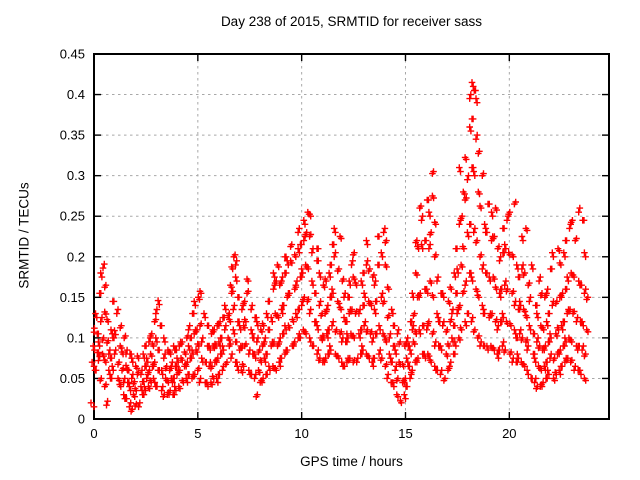 This screenshot has height=480, width=640. Describe the element at coordinates (76, 256) in the screenshot. I see `y-tick-label: 0.2` at that location.